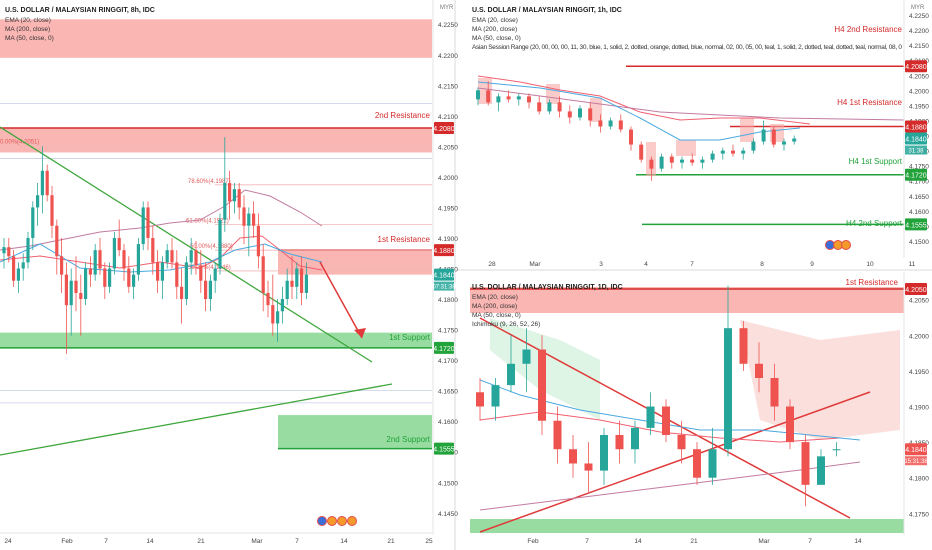 Image resolution: width=932 pixels, height=550 pixels. What do you see at coordinates (919, 197) in the screenshot?
I see `price-tick-1h-12: 4.1650` at bounding box center [919, 197].